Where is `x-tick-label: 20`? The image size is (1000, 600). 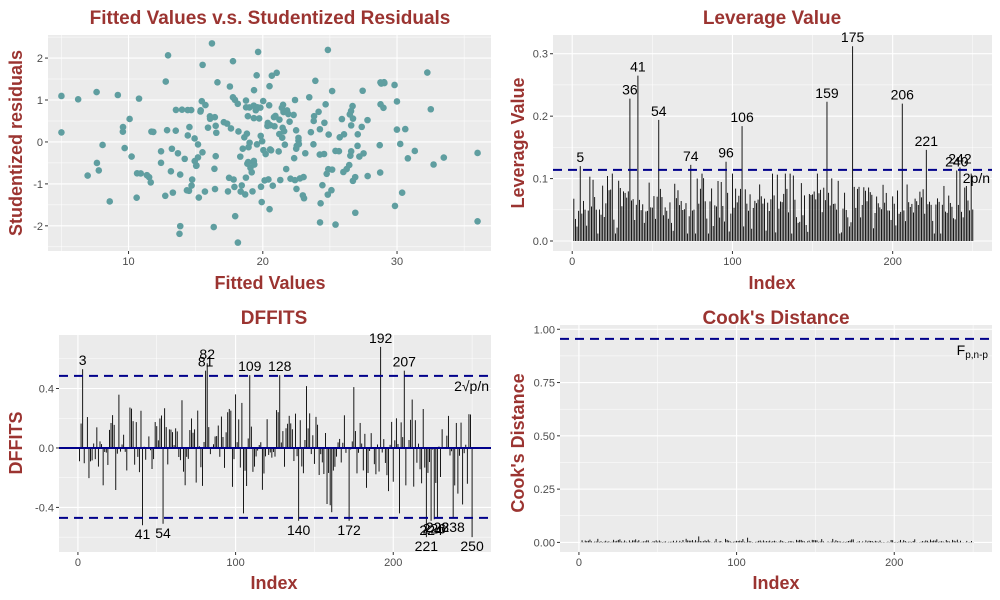
x-tick-label: 20 is located at coordinates (263, 262).